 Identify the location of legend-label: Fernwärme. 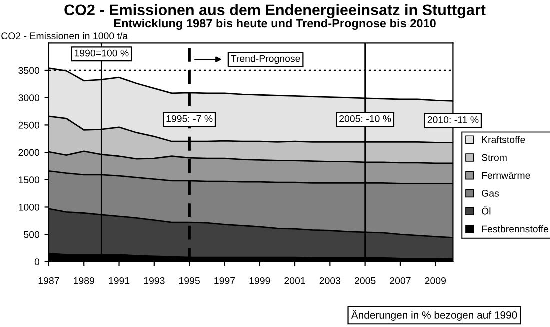
(506, 176).